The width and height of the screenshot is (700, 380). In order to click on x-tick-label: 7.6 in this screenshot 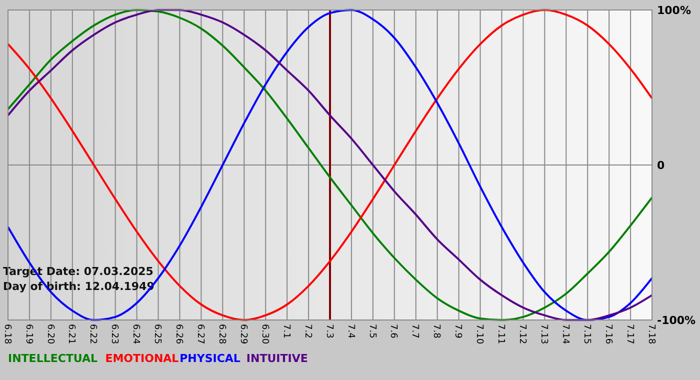, I will do `click(393, 331)`.